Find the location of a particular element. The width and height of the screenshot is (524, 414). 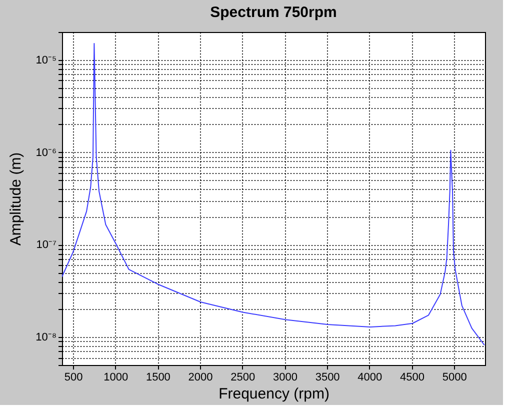

x-tick-label: 2500 is located at coordinates (243, 378).